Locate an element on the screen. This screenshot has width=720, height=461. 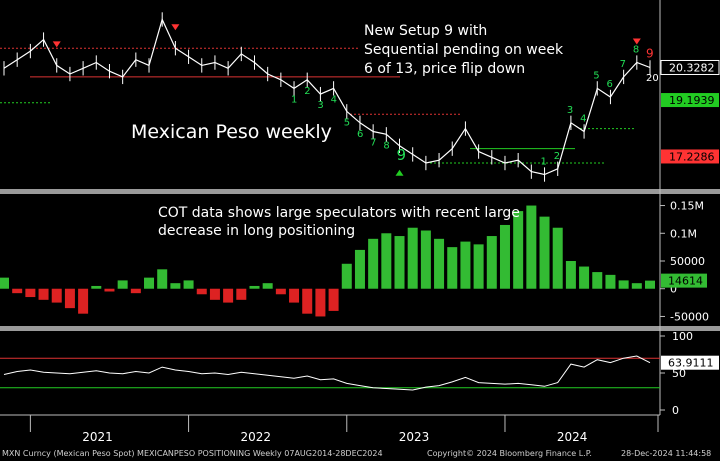
price-label-text: 20.3282 is located at coordinates (692, 67).